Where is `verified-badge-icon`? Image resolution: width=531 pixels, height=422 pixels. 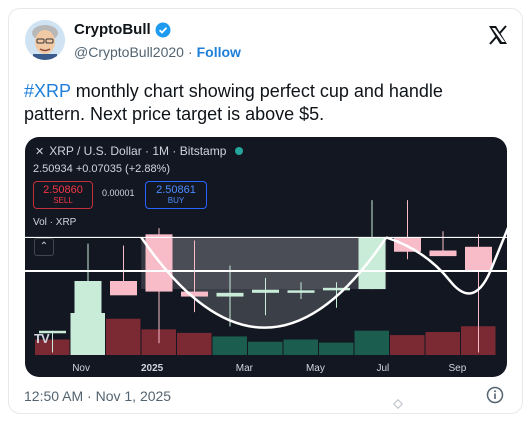
verified-badge-icon is located at coordinates (163, 29).